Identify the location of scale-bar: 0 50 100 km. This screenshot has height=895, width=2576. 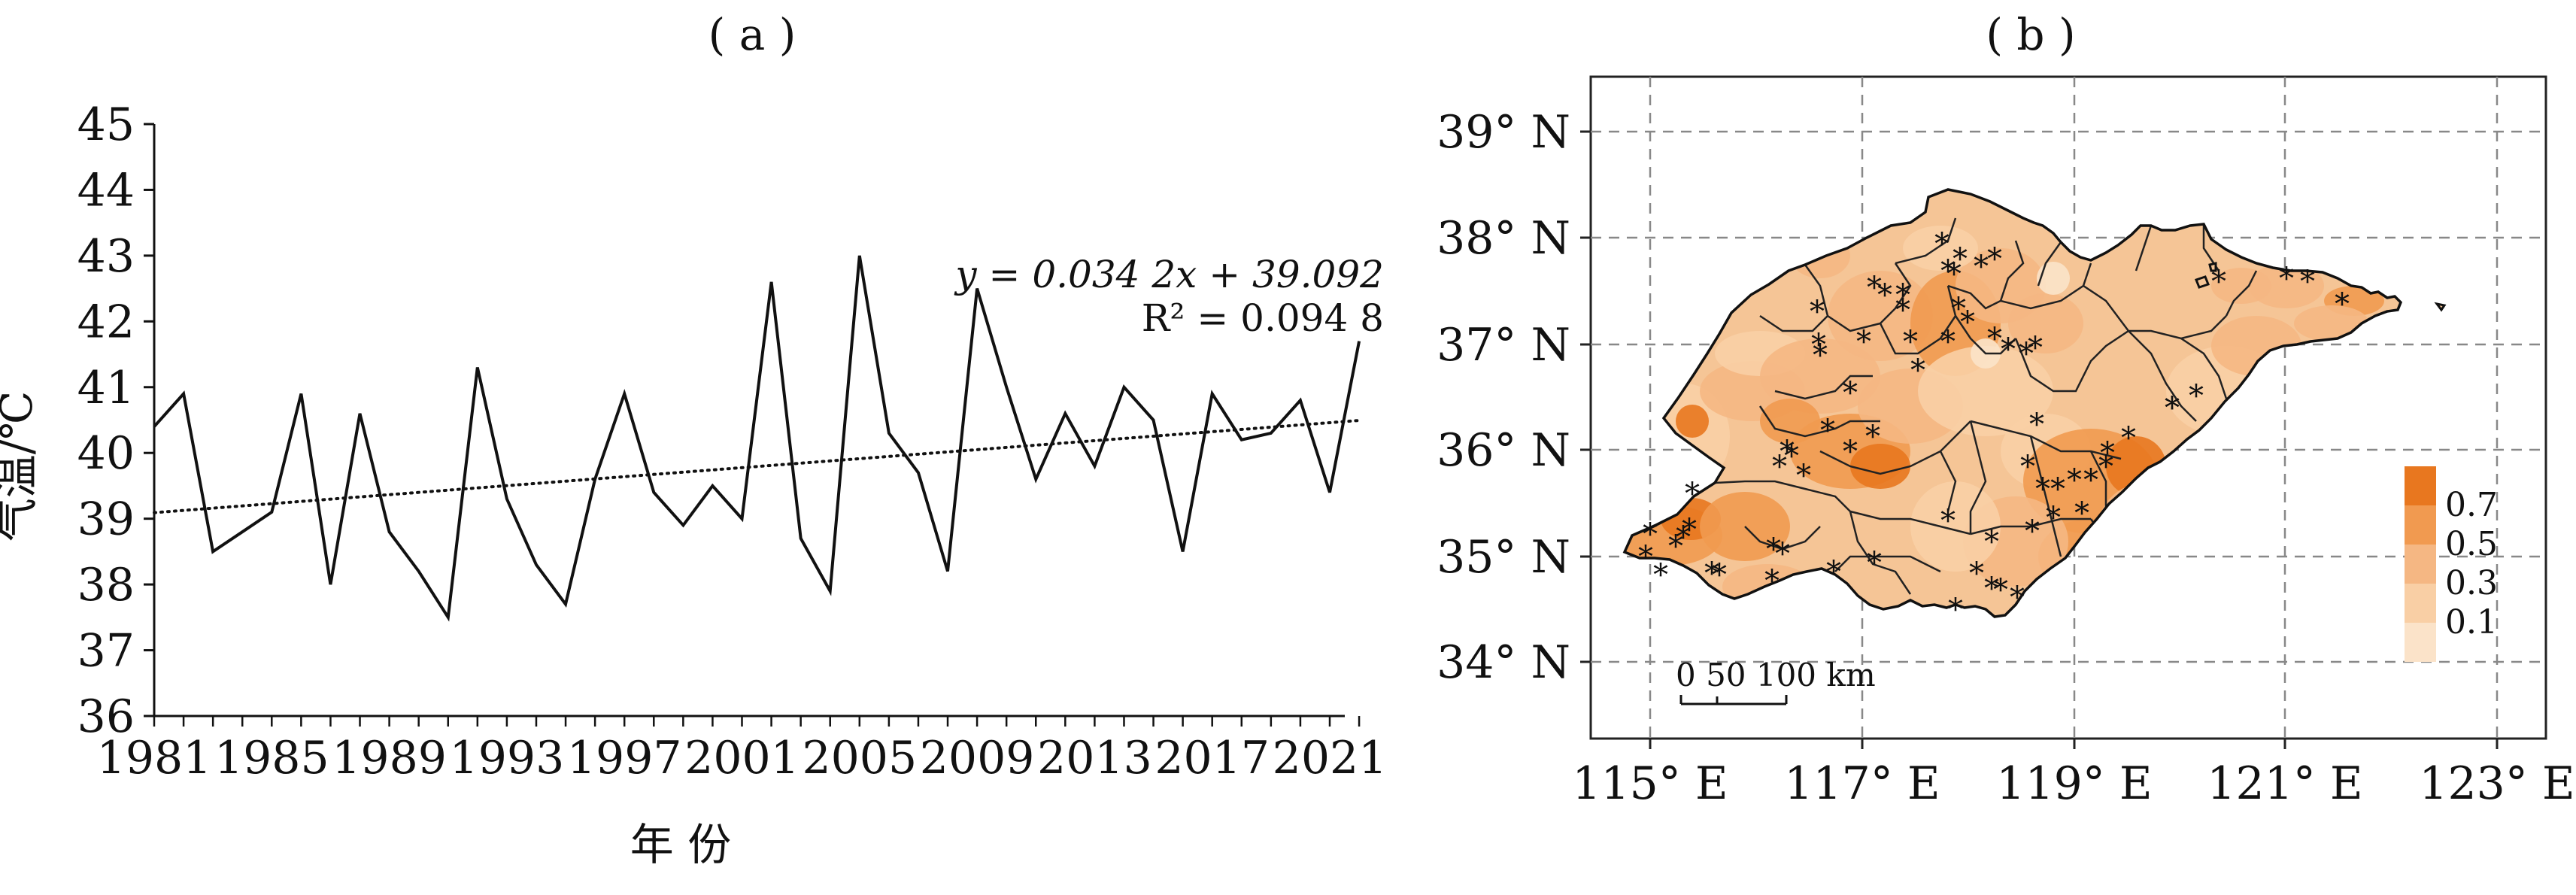
(1776, 681).